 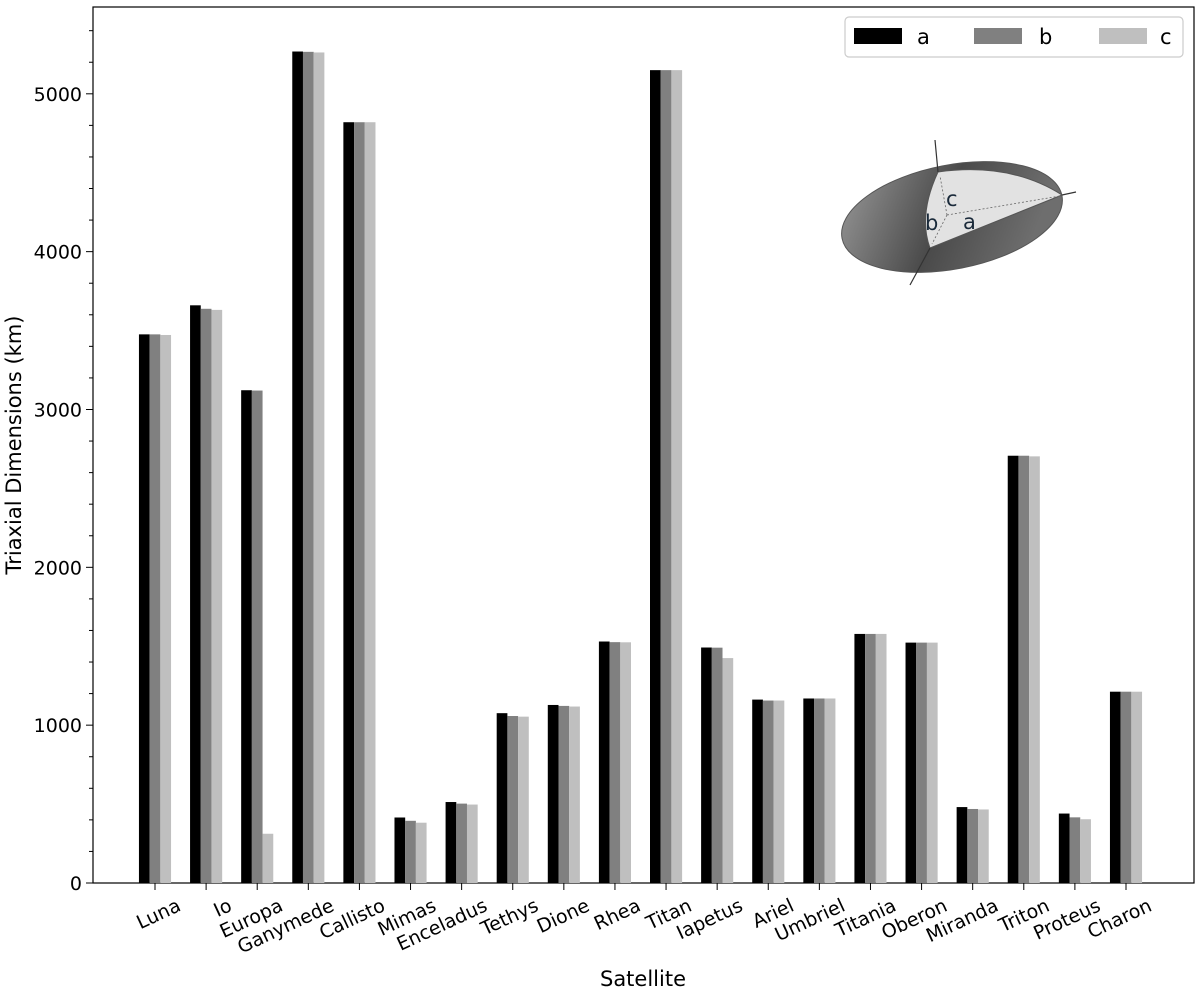 What do you see at coordinates (502, 798) in the screenshot?
I see `bar-a-tethys` at bounding box center [502, 798].